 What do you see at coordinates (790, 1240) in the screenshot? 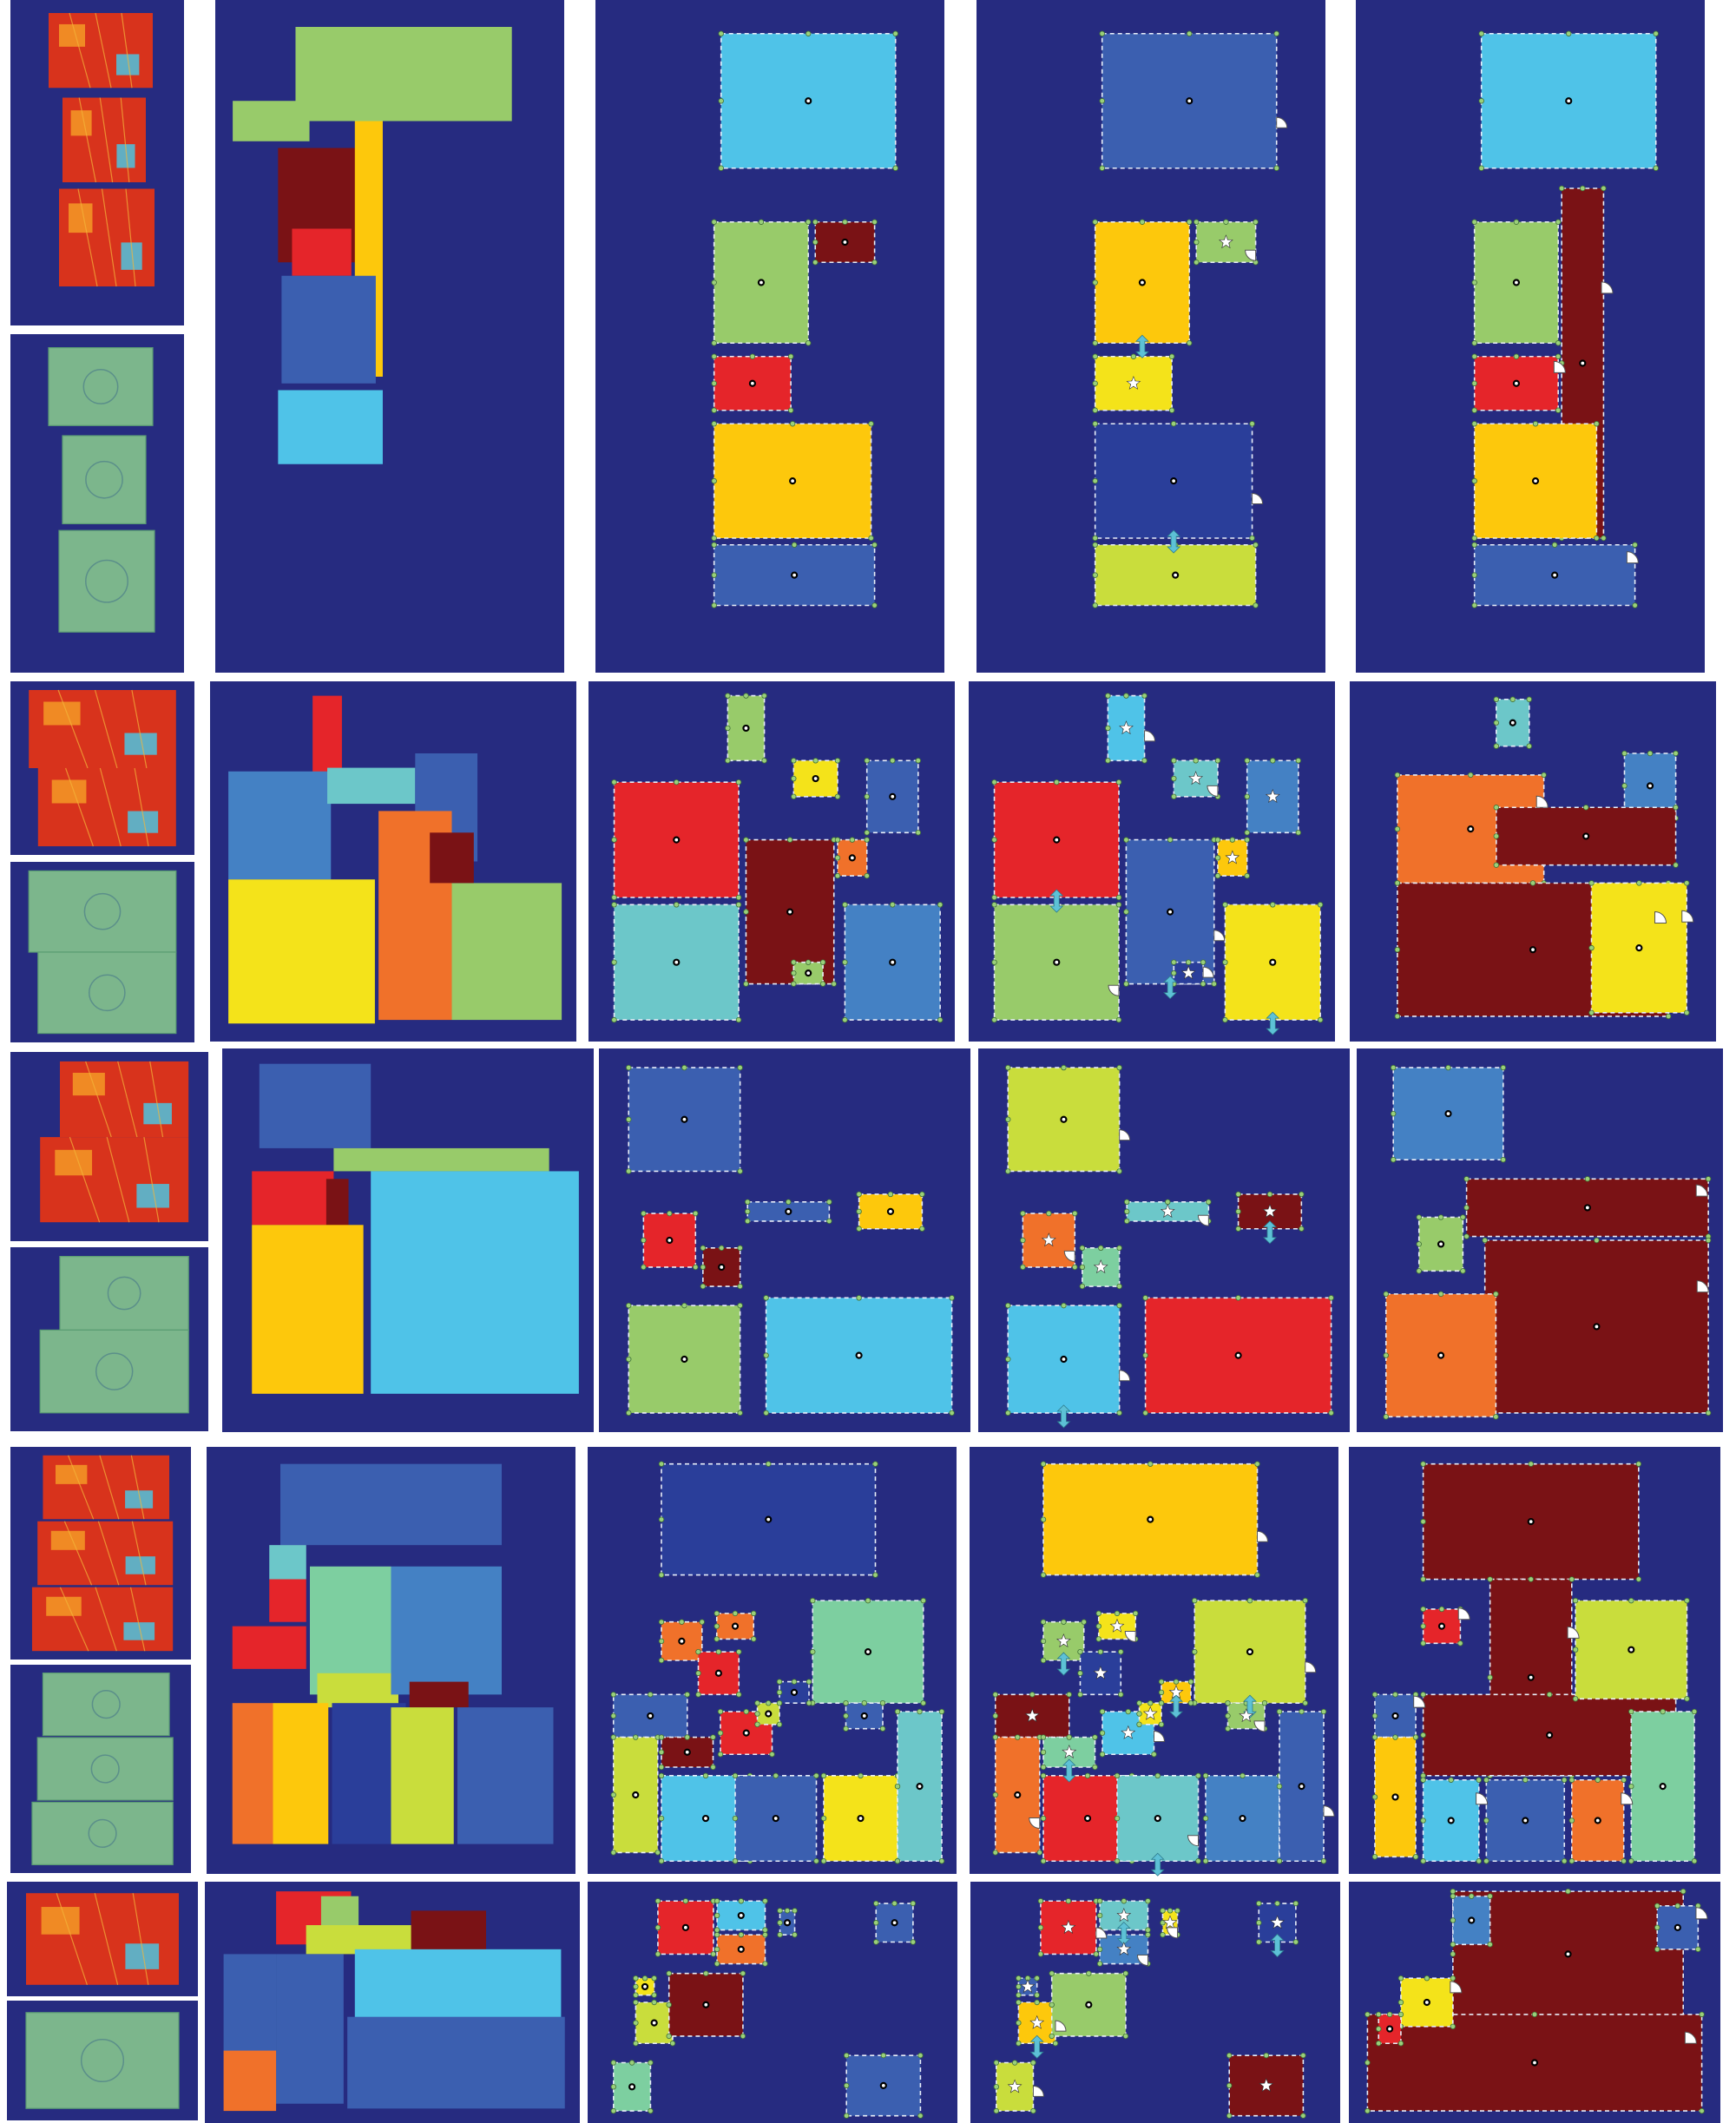
I see `fitted-rooms` at bounding box center [790, 1240].